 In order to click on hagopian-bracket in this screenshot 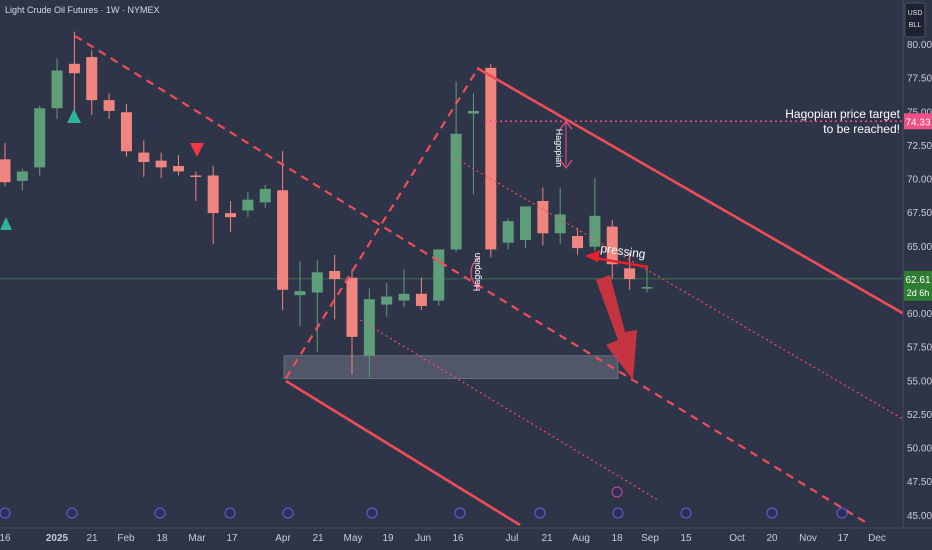, I will do `click(475, 273)`.